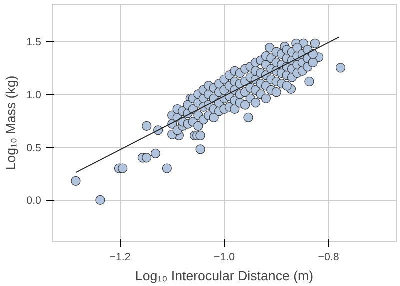  I want to click on x-tick-label: −0.8, so click(329, 258).